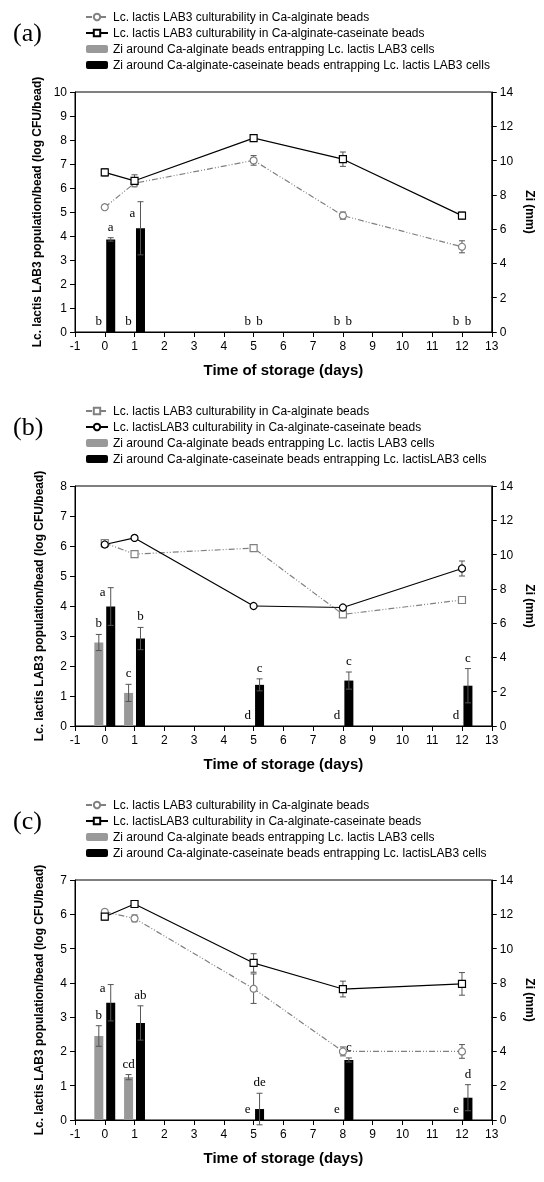 The width and height of the screenshot is (544, 1182). Describe the element at coordinates (506, 554) in the screenshot. I see `y2-tick-label: 10` at that location.